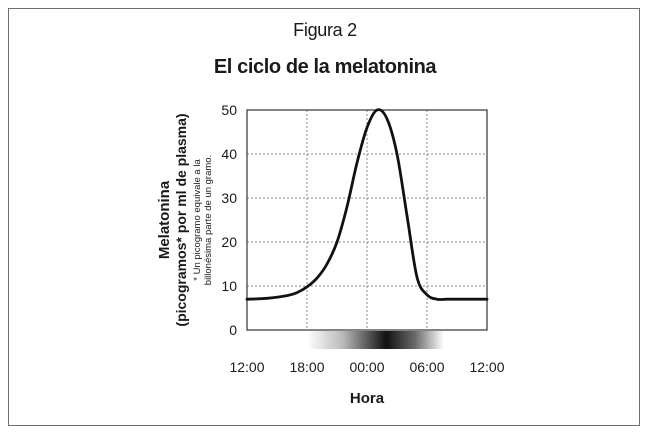  What do you see at coordinates (233, 330) in the screenshot?
I see `y-tick-label: 0` at bounding box center [233, 330].